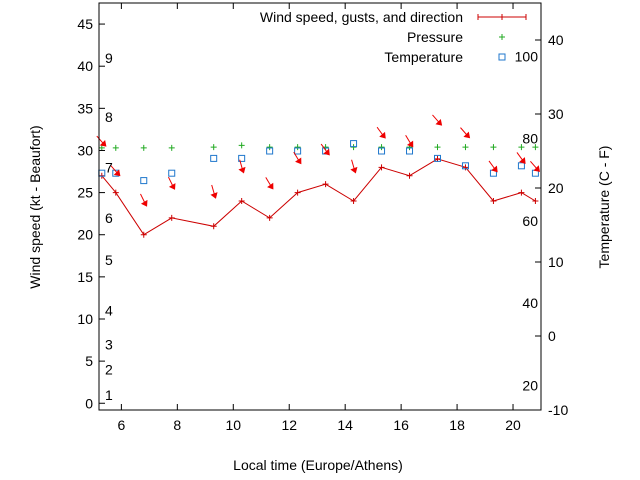 Image resolution: width=640 pixels, height=480 pixels. Describe the element at coordinates (85, 24) in the screenshot. I see `y-tick-label: 45` at that location.